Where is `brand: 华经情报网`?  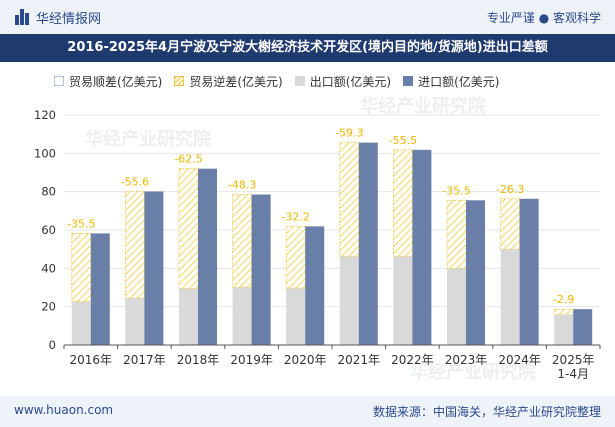 brand: 华经情报网 is located at coordinates (58, 17).